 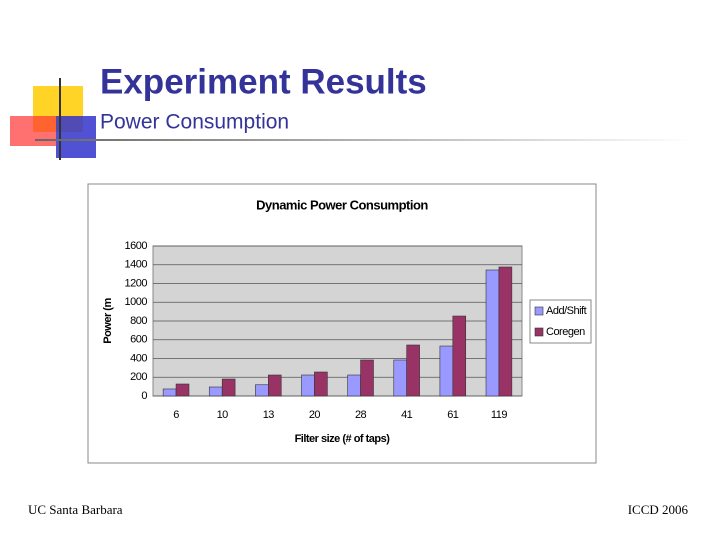 What do you see at coordinates (499, 415) in the screenshot?
I see `x-tick-label: 119` at bounding box center [499, 415].